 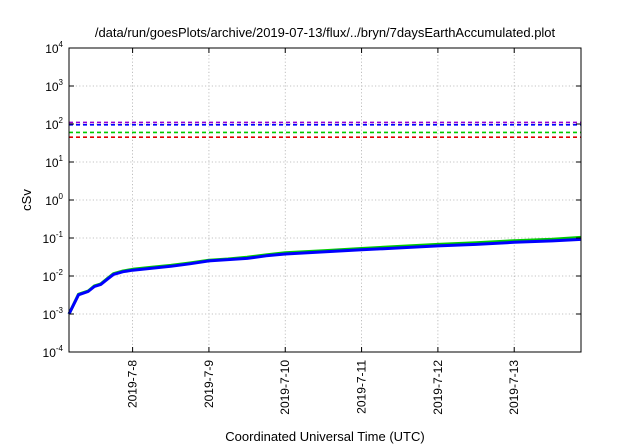 I want to click on x-tick-label: 2019-7-11, so click(x=362, y=387).